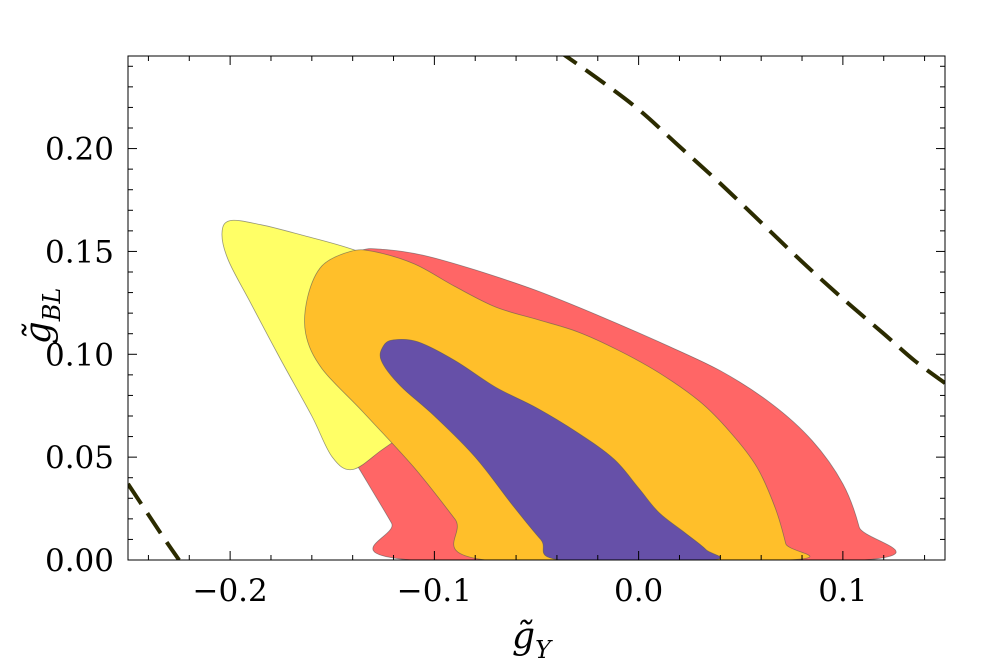 The width and height of the screenshot is (1000, 666). I want to click on x-axis-label-subscript: Y, so click(544, 649).